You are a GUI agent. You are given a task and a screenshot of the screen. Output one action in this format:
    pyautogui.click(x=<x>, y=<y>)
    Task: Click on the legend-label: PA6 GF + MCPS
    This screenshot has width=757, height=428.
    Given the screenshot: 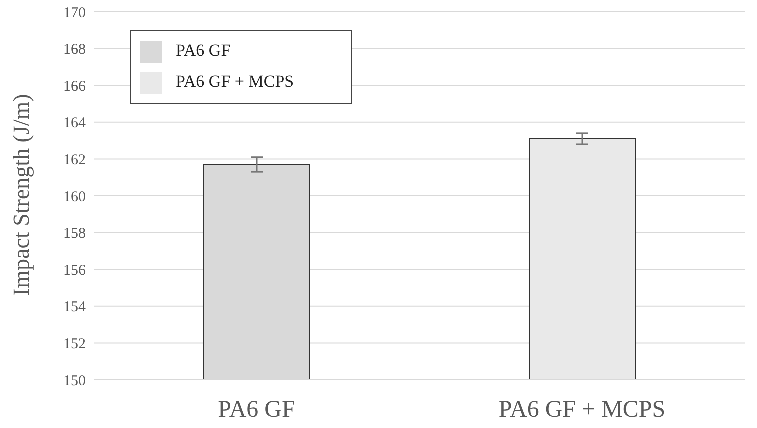 What is the action you would take?
    pyautogui.click(x=235, y=81)
    